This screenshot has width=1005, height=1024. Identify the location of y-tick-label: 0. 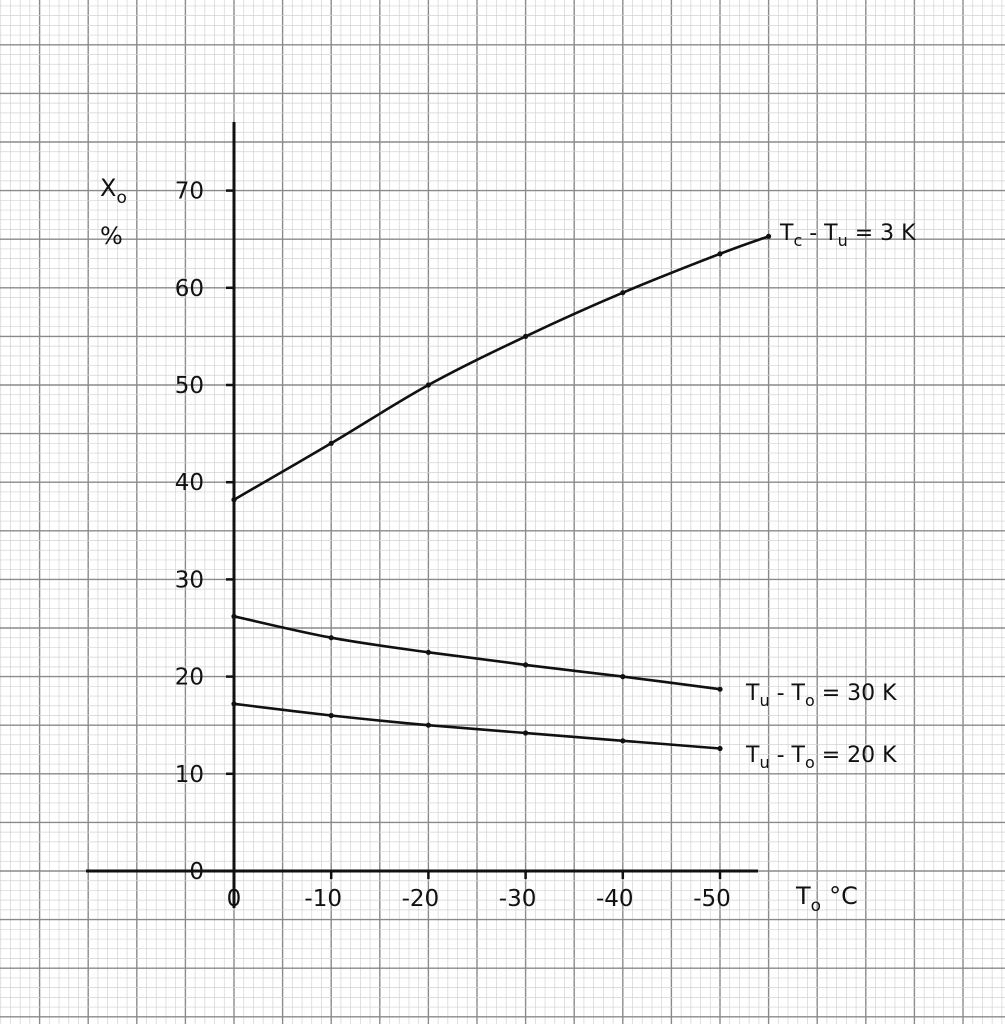
(196, 872).